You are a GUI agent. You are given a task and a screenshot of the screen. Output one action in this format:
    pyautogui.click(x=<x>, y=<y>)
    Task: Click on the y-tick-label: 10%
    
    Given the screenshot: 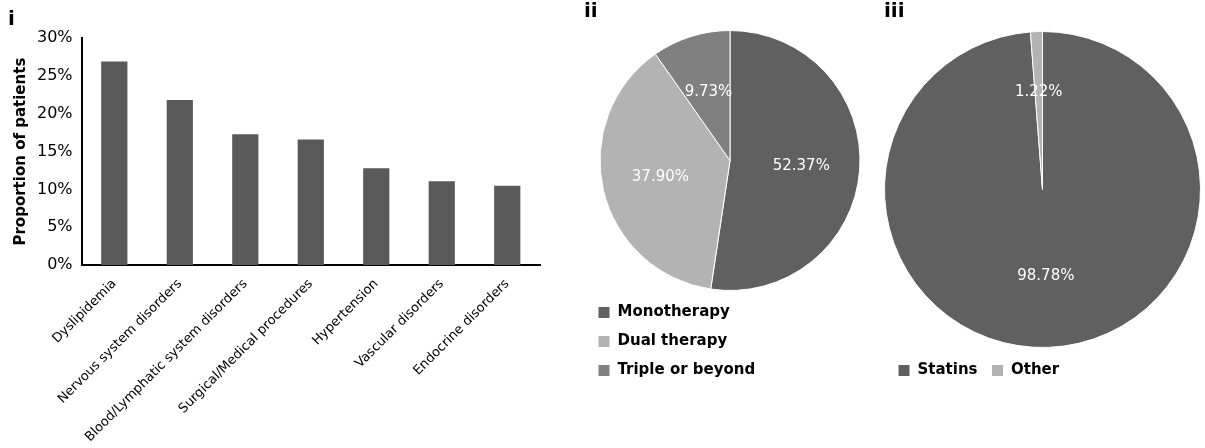 What is the action you would take?
    pyautogui.click(x=55, y=188)
    